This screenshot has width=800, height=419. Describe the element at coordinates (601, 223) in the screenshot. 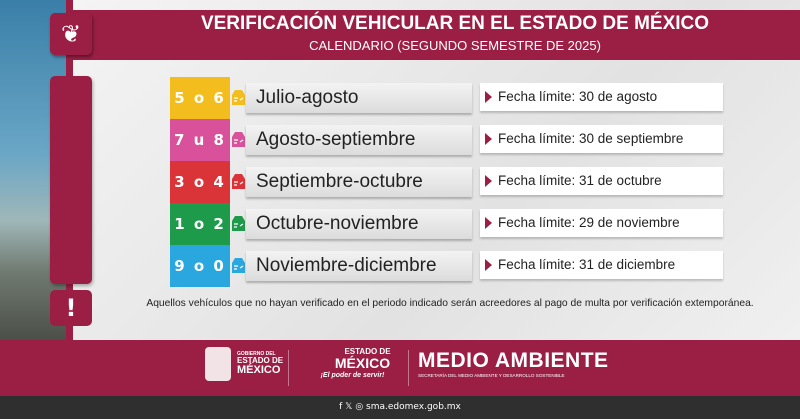

I see `deadline-label: Fecha límite: 29 de noviembre` at that location.